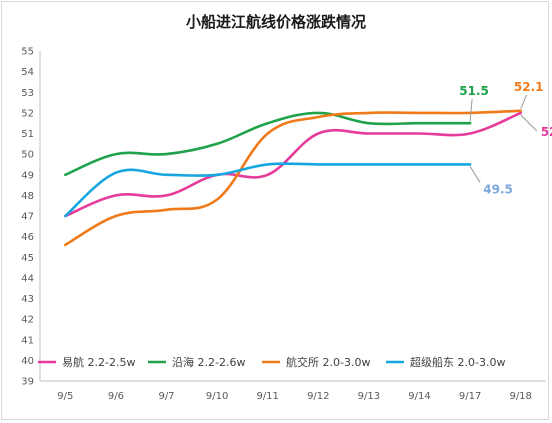 The height and width of the screenshot is (423, 552). What do you see at coordinates (470, 396) in the screenshot?
I see `x-tick-label: 9/17` at bounding box center [470, 396].